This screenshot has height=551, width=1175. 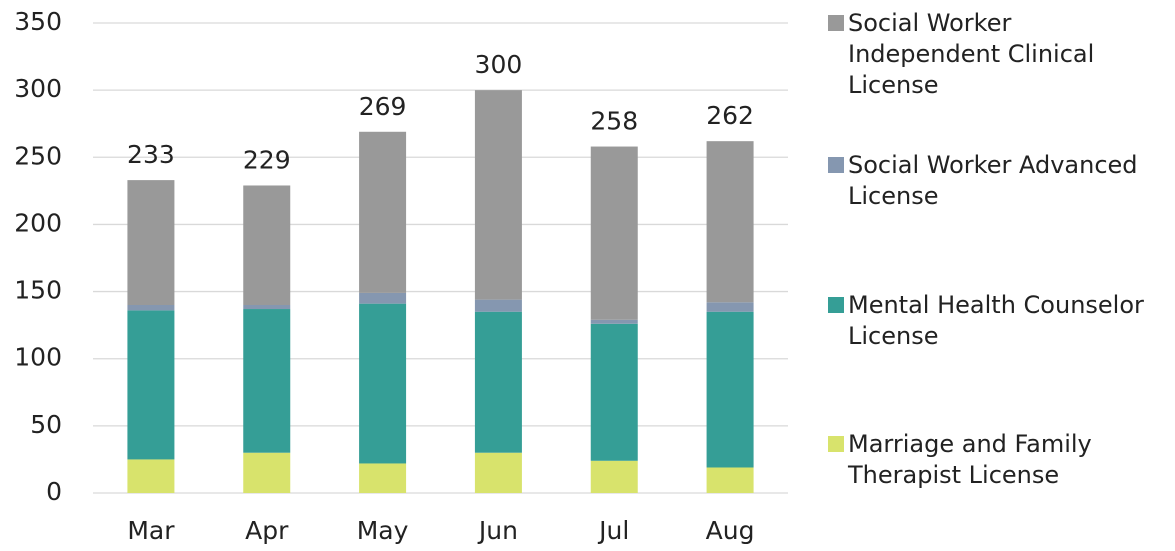 What do you see at coordinates (730, 115) in the screenshot?
I see `total-label: 262` at bounding box center [730, 115].